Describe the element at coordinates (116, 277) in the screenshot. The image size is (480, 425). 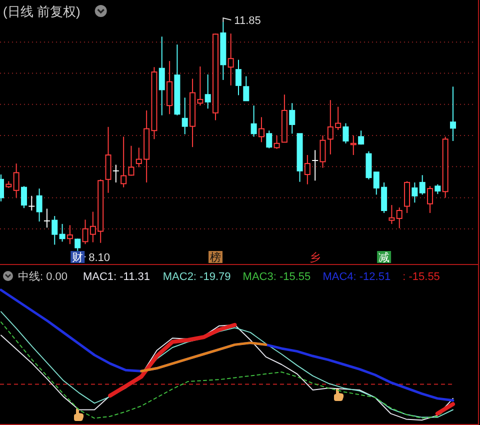
I see `text: MAC1: -11.31` at that location.